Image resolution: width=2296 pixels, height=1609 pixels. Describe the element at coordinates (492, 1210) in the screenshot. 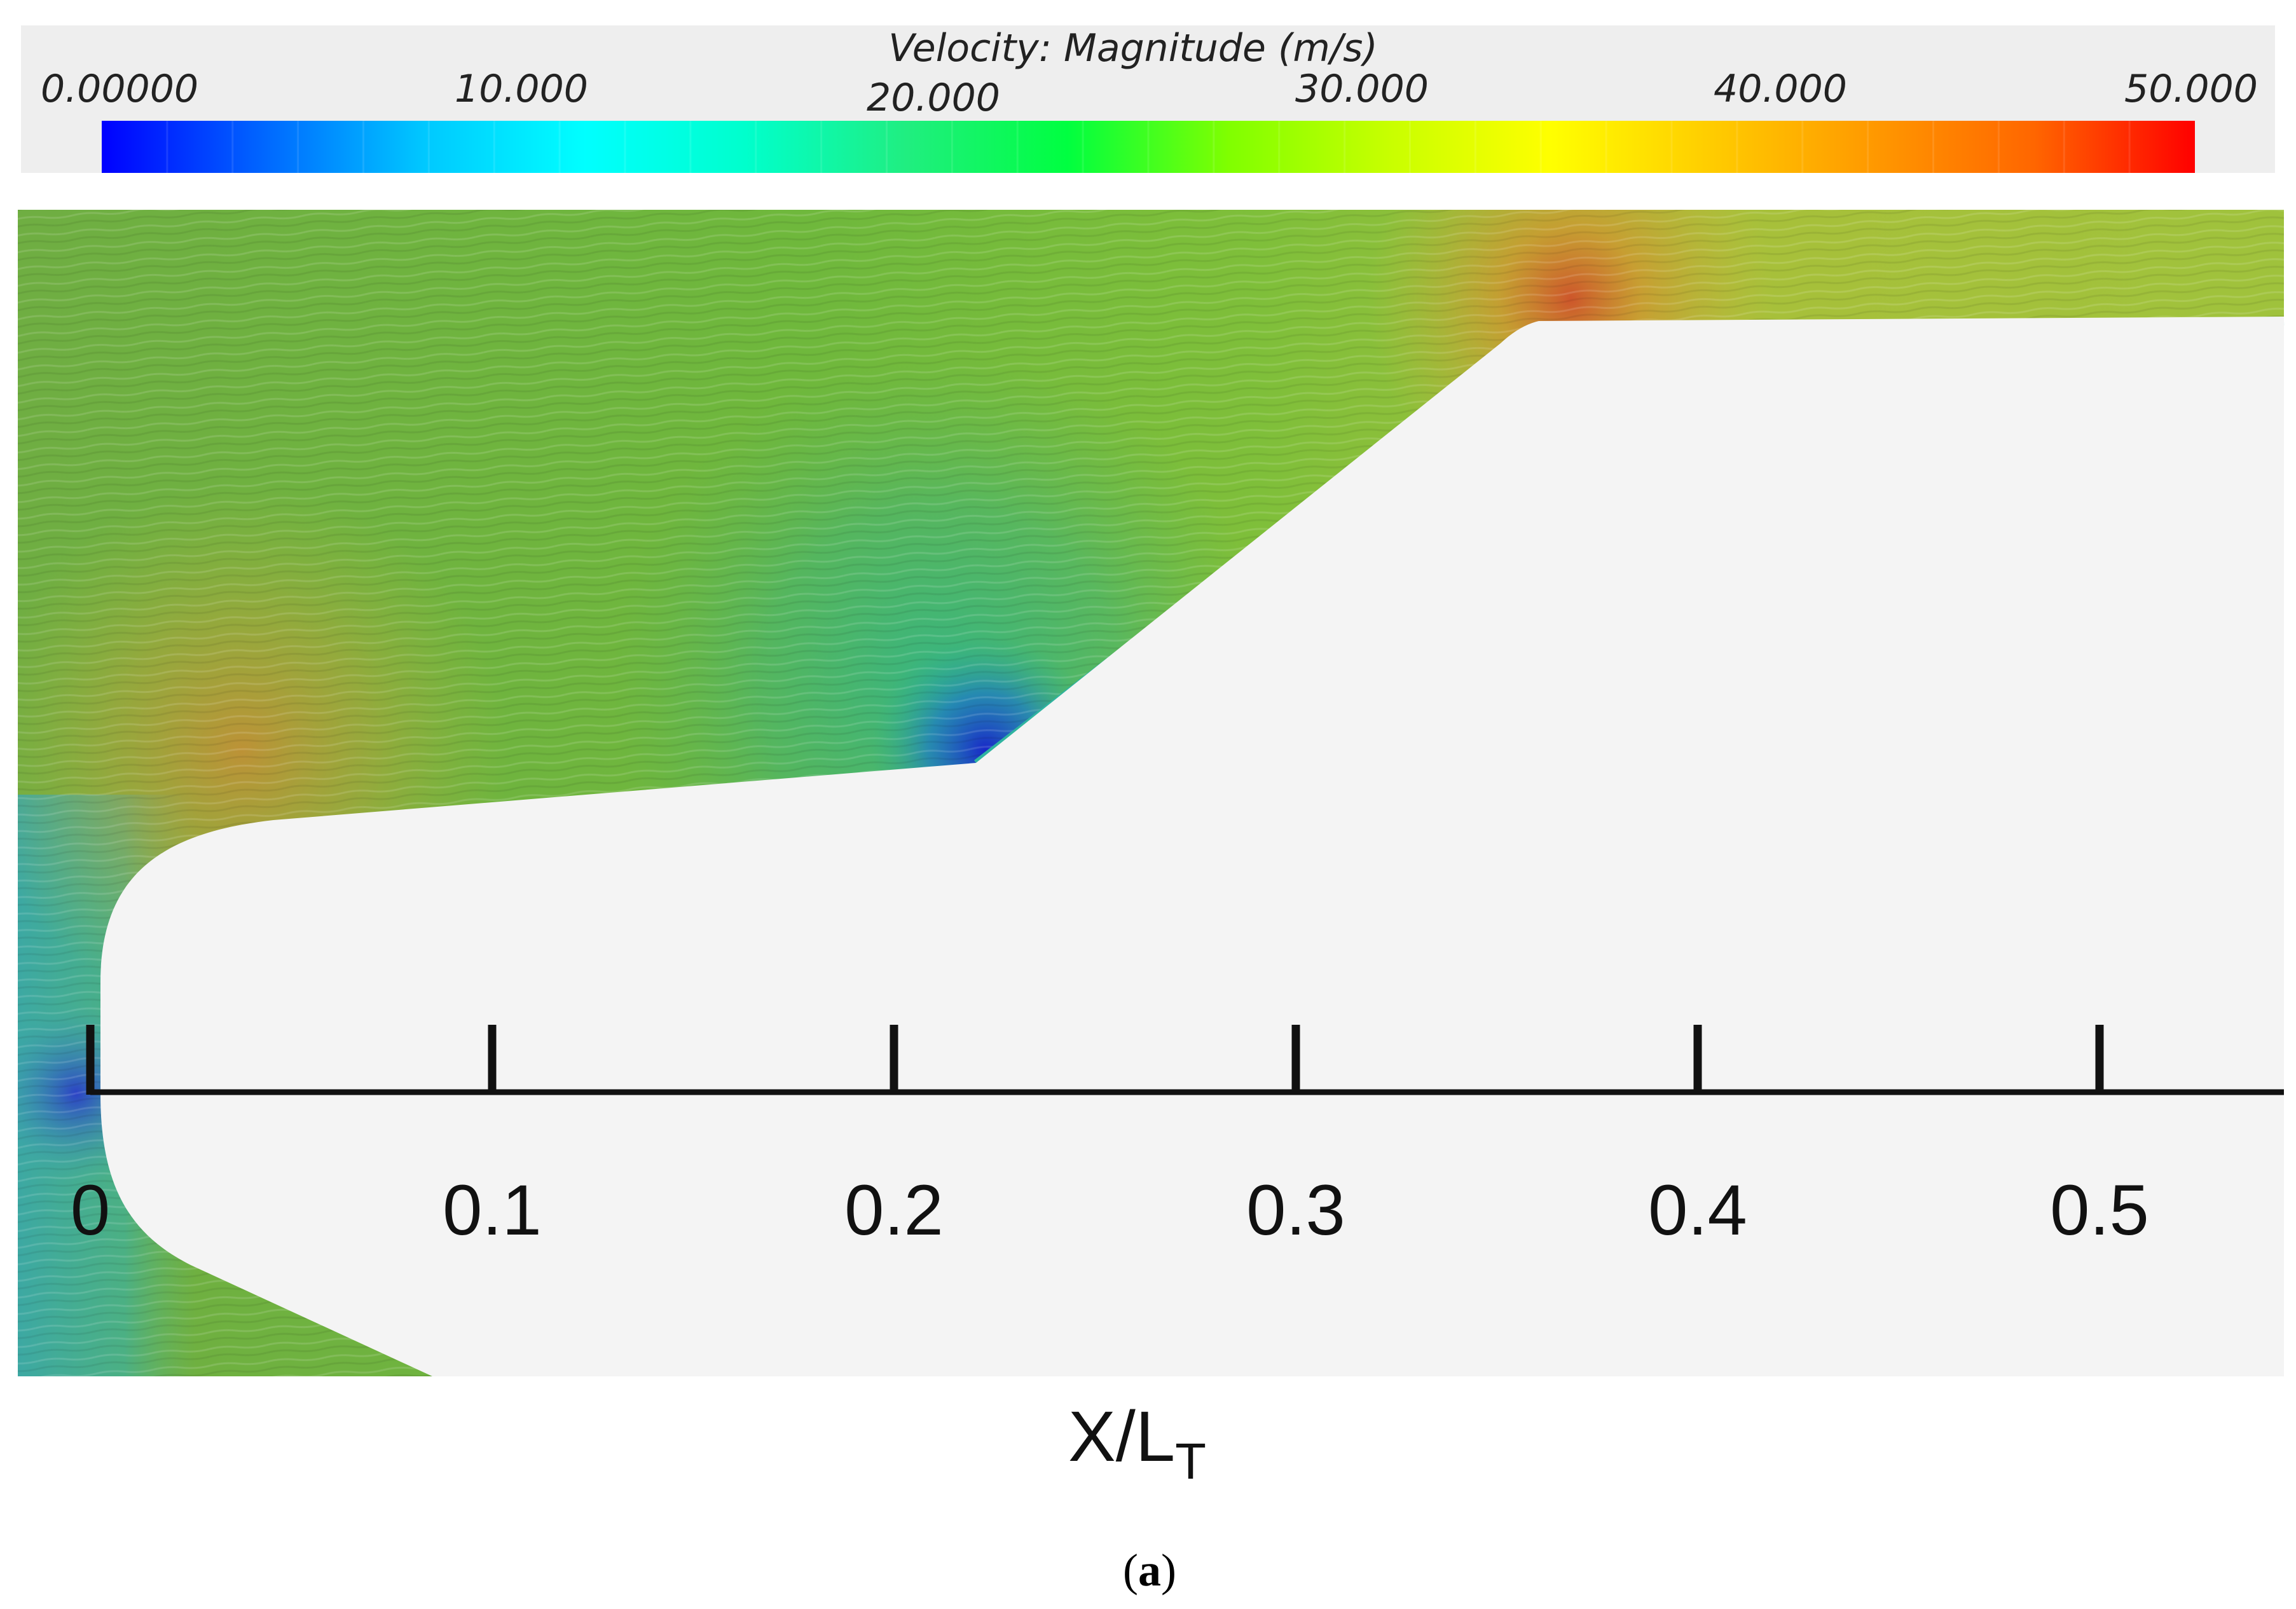

I see `axis-tick-label: 0.1` at that location.